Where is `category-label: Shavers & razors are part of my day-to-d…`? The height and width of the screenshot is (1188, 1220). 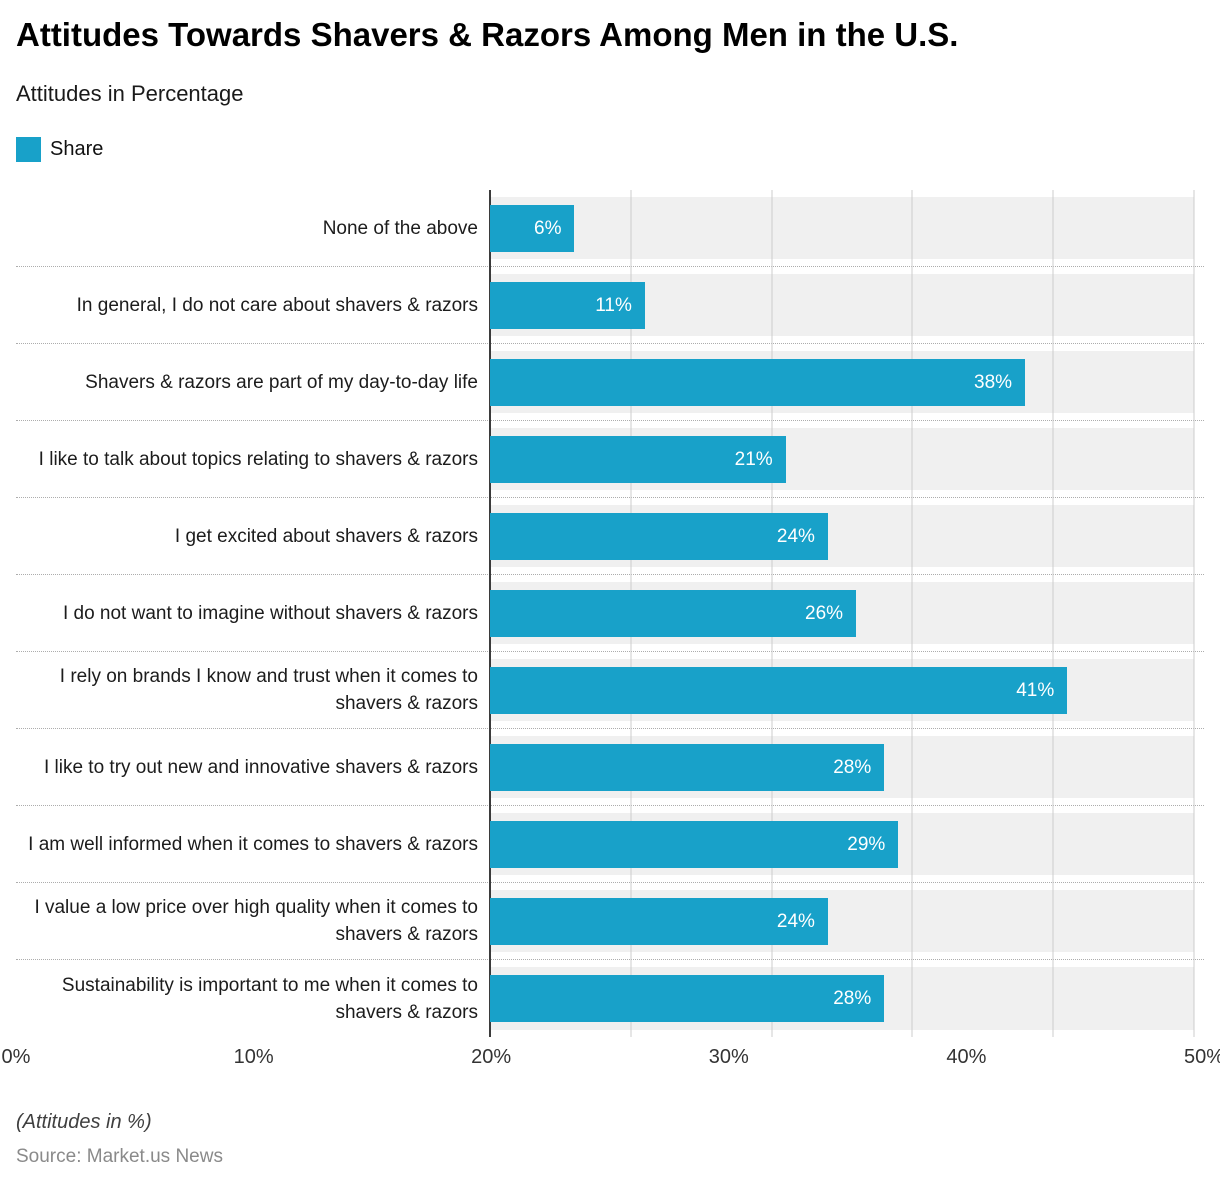 category-label: Shavers & razors are part of my day-to-d… is located at coordinates (281, 382).